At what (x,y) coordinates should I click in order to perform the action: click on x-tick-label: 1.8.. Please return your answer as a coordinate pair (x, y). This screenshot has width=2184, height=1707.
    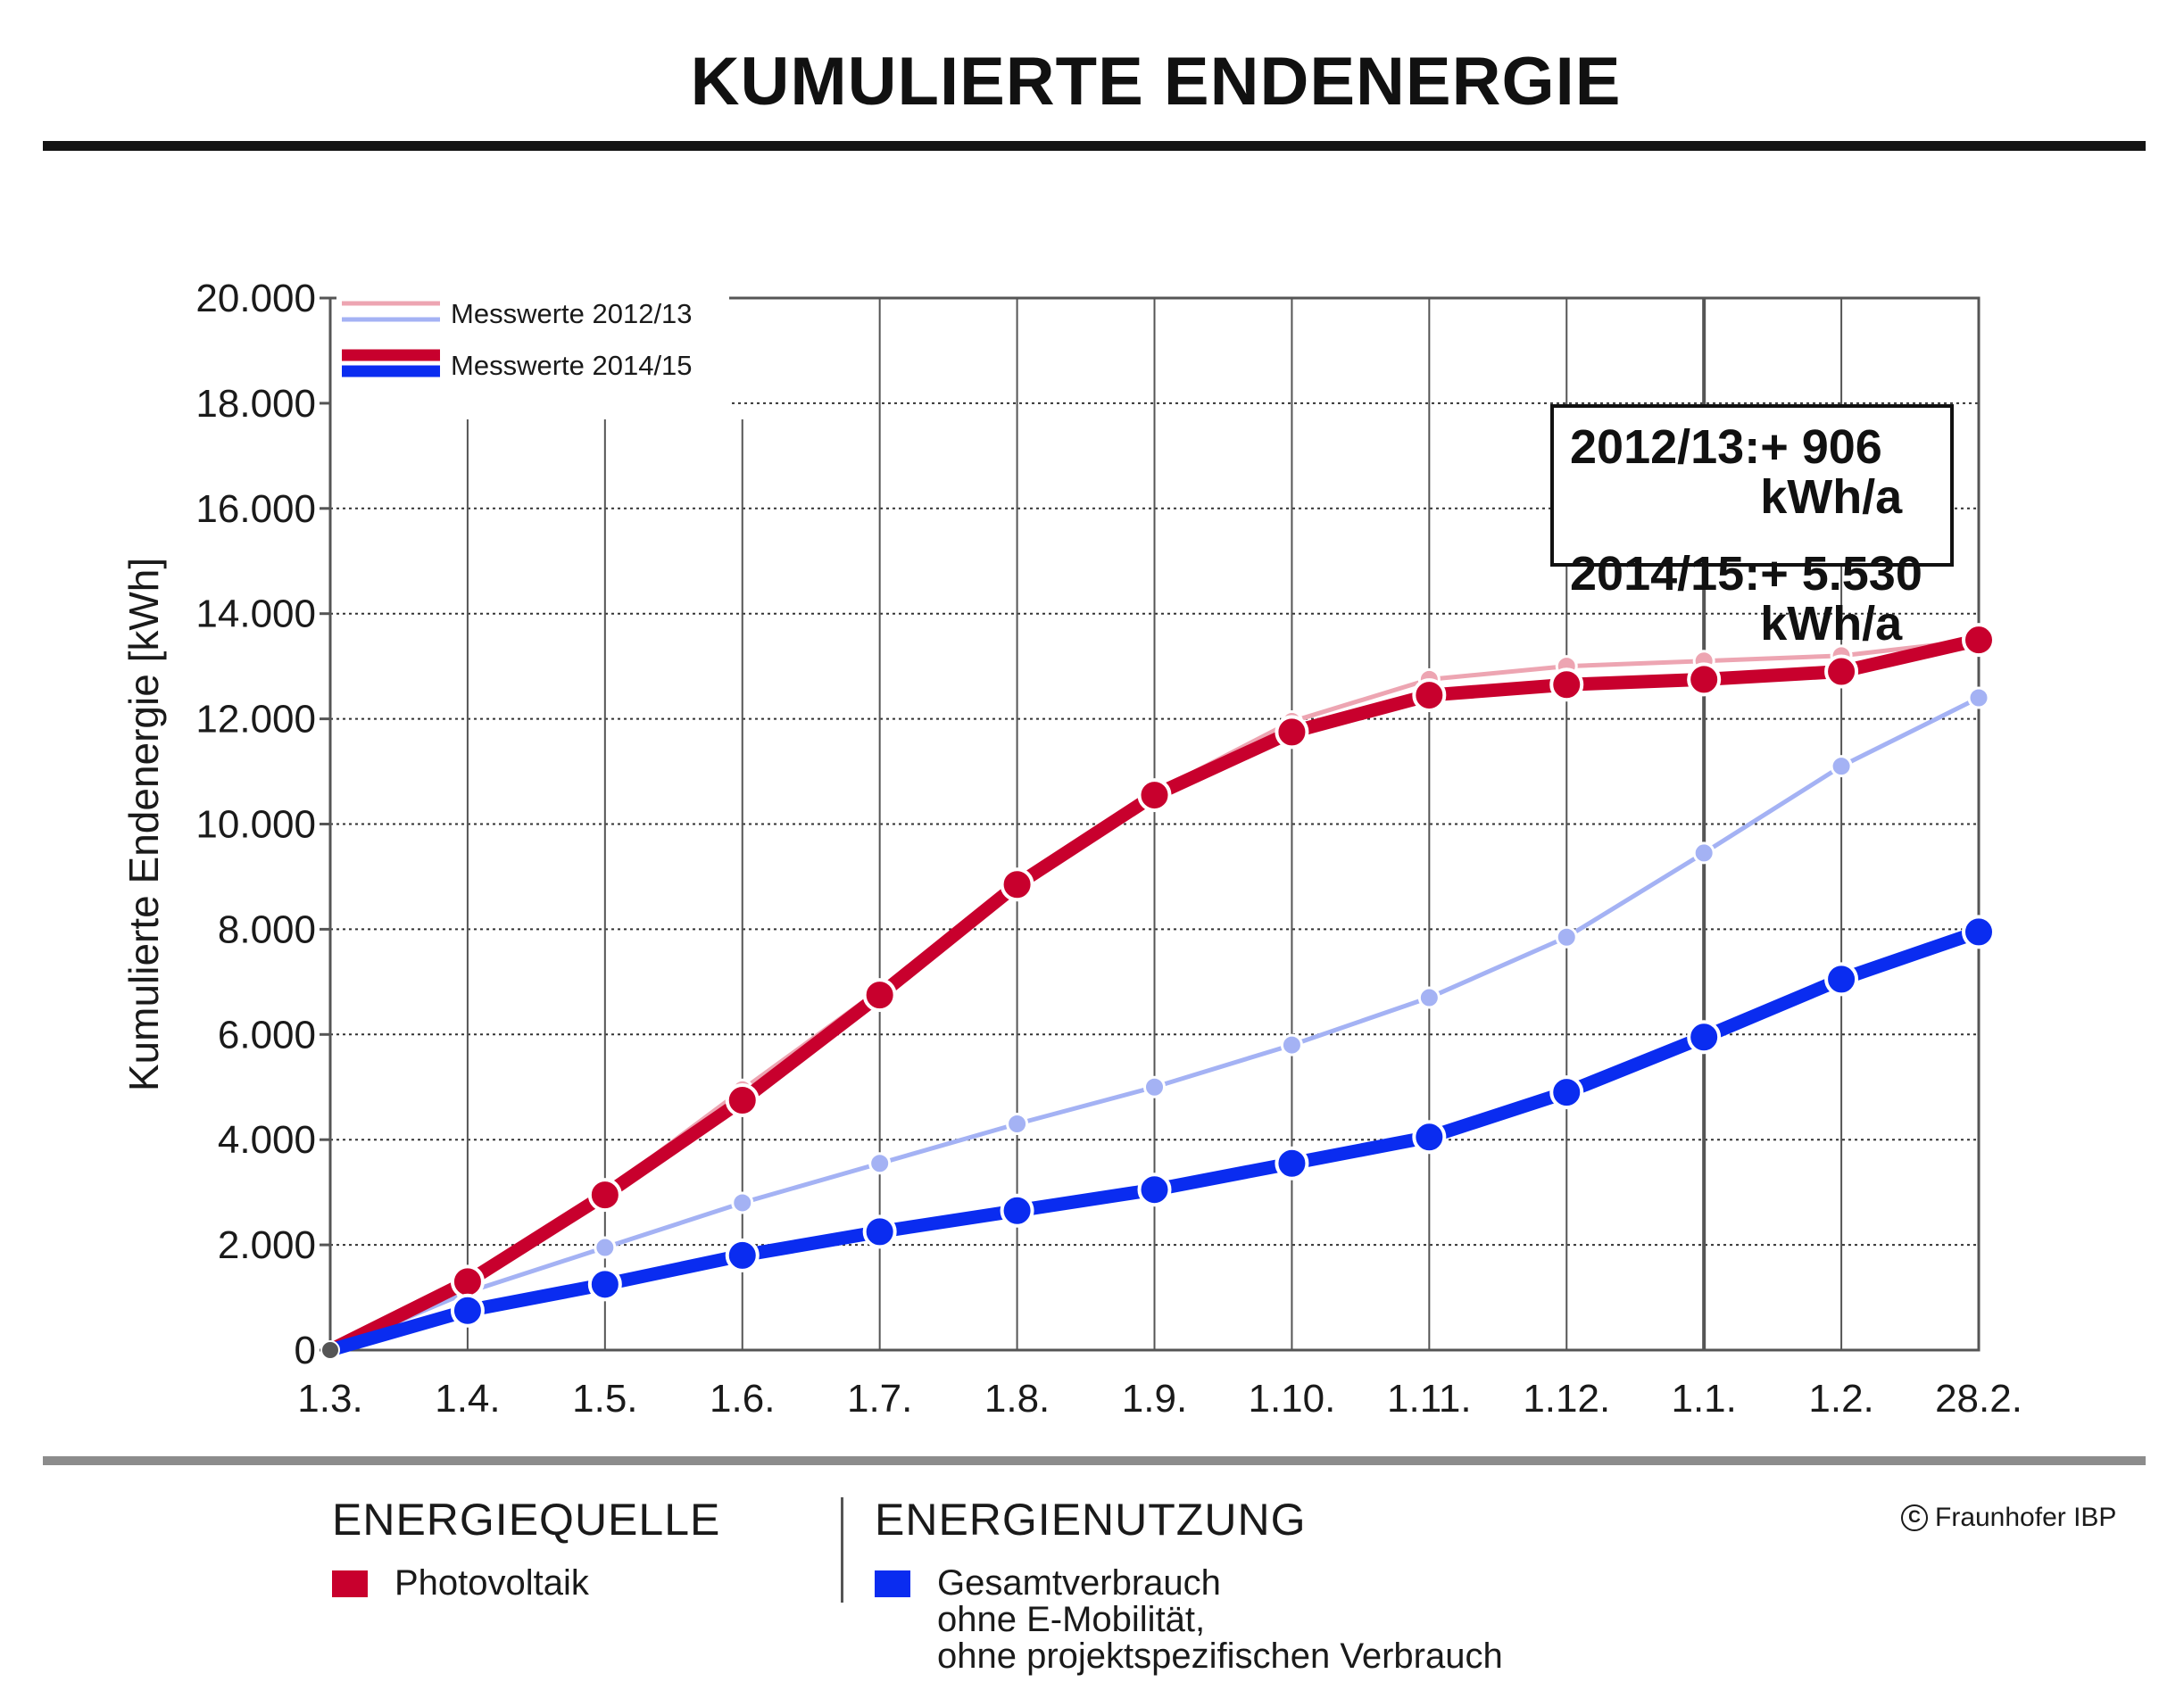
    Looking at the image, I should click on (1017, 1399).